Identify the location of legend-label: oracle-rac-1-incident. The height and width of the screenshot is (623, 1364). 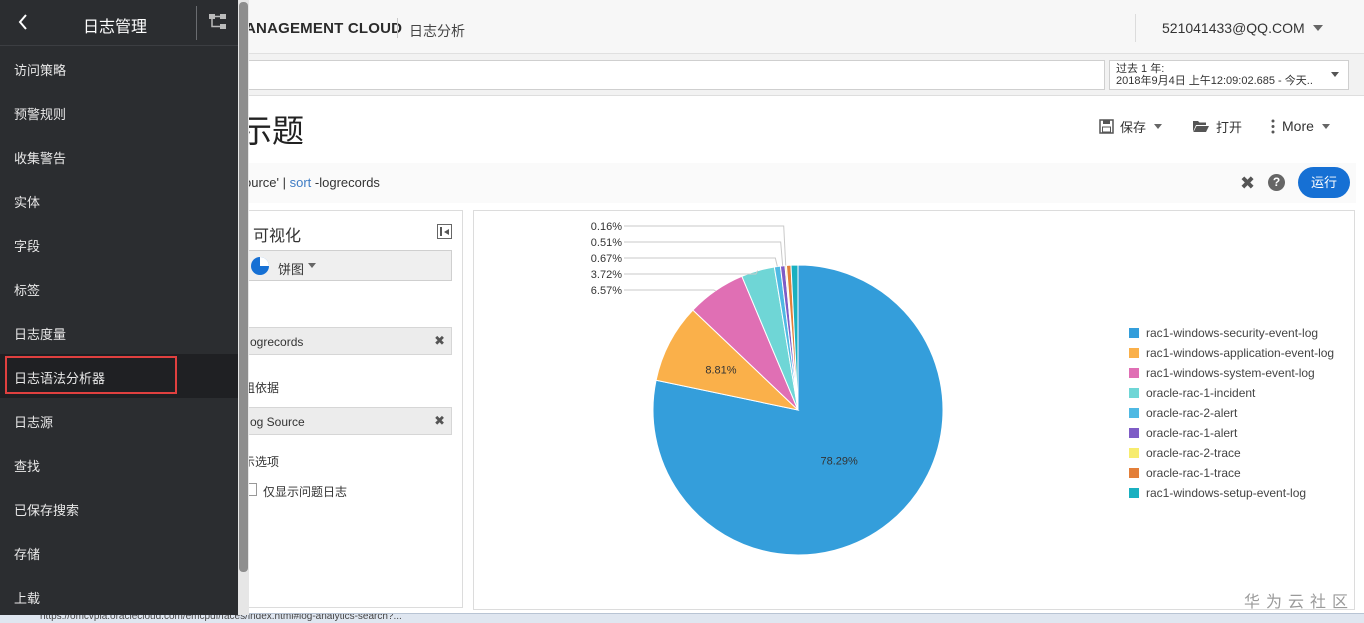
(1201, 393).